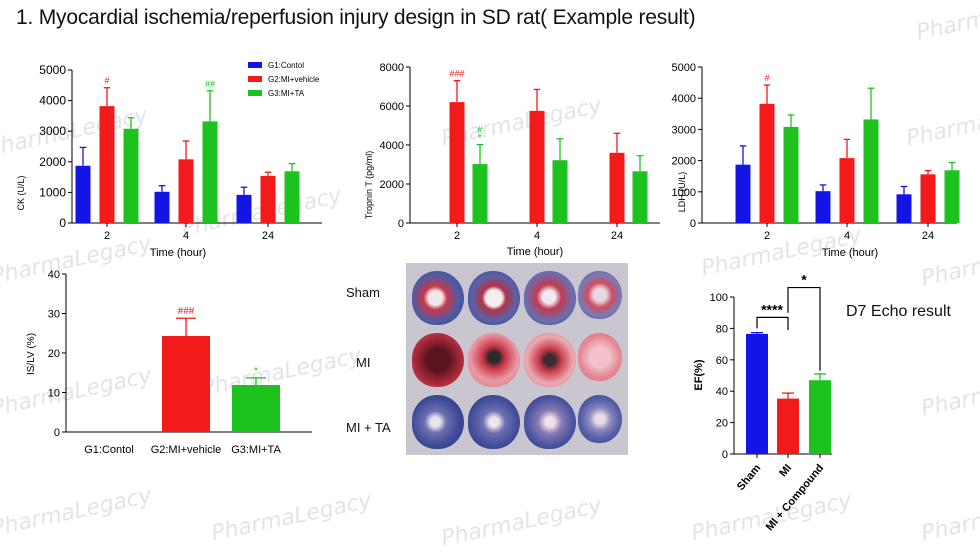  Describe the element at coordinates (480, 138) in the screenshot. I see `significance-mark: *` at that location.